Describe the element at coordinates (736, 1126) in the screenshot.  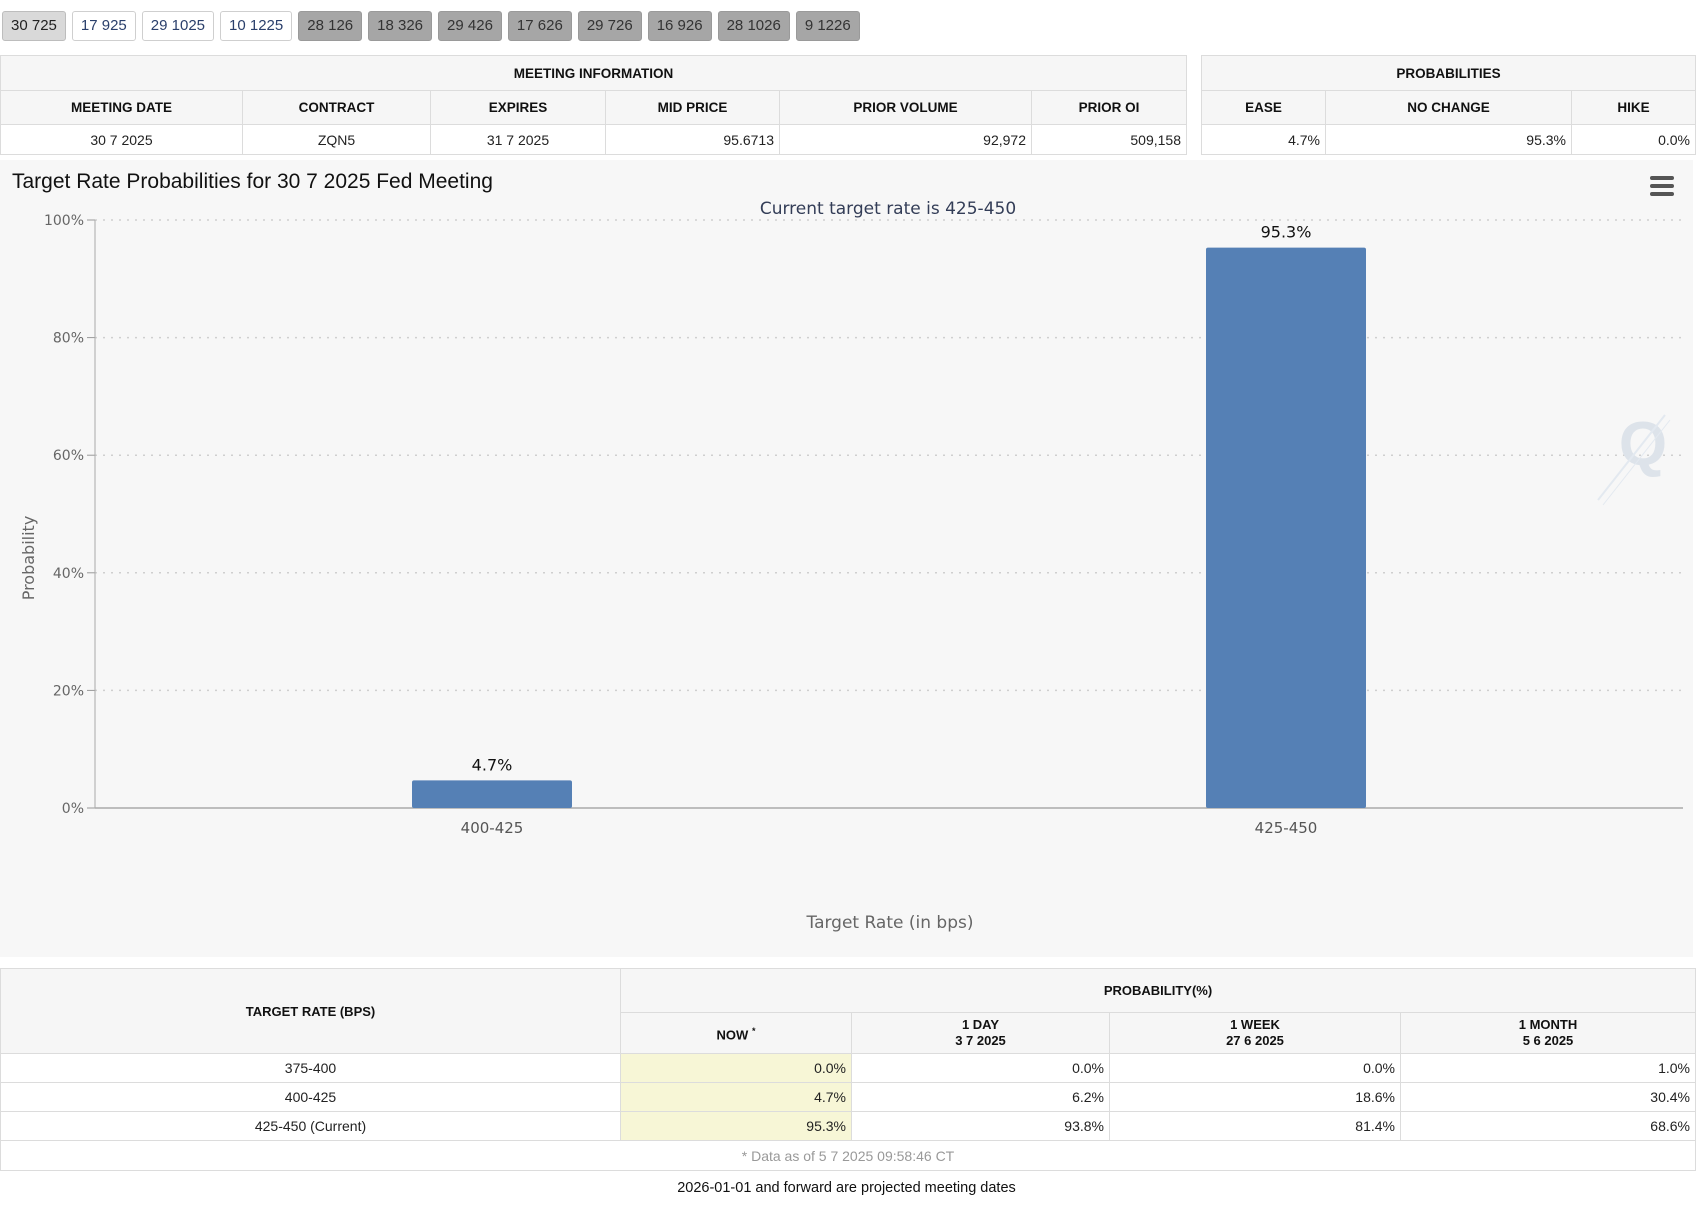
I see `now-cell: 95.3%` at that location.